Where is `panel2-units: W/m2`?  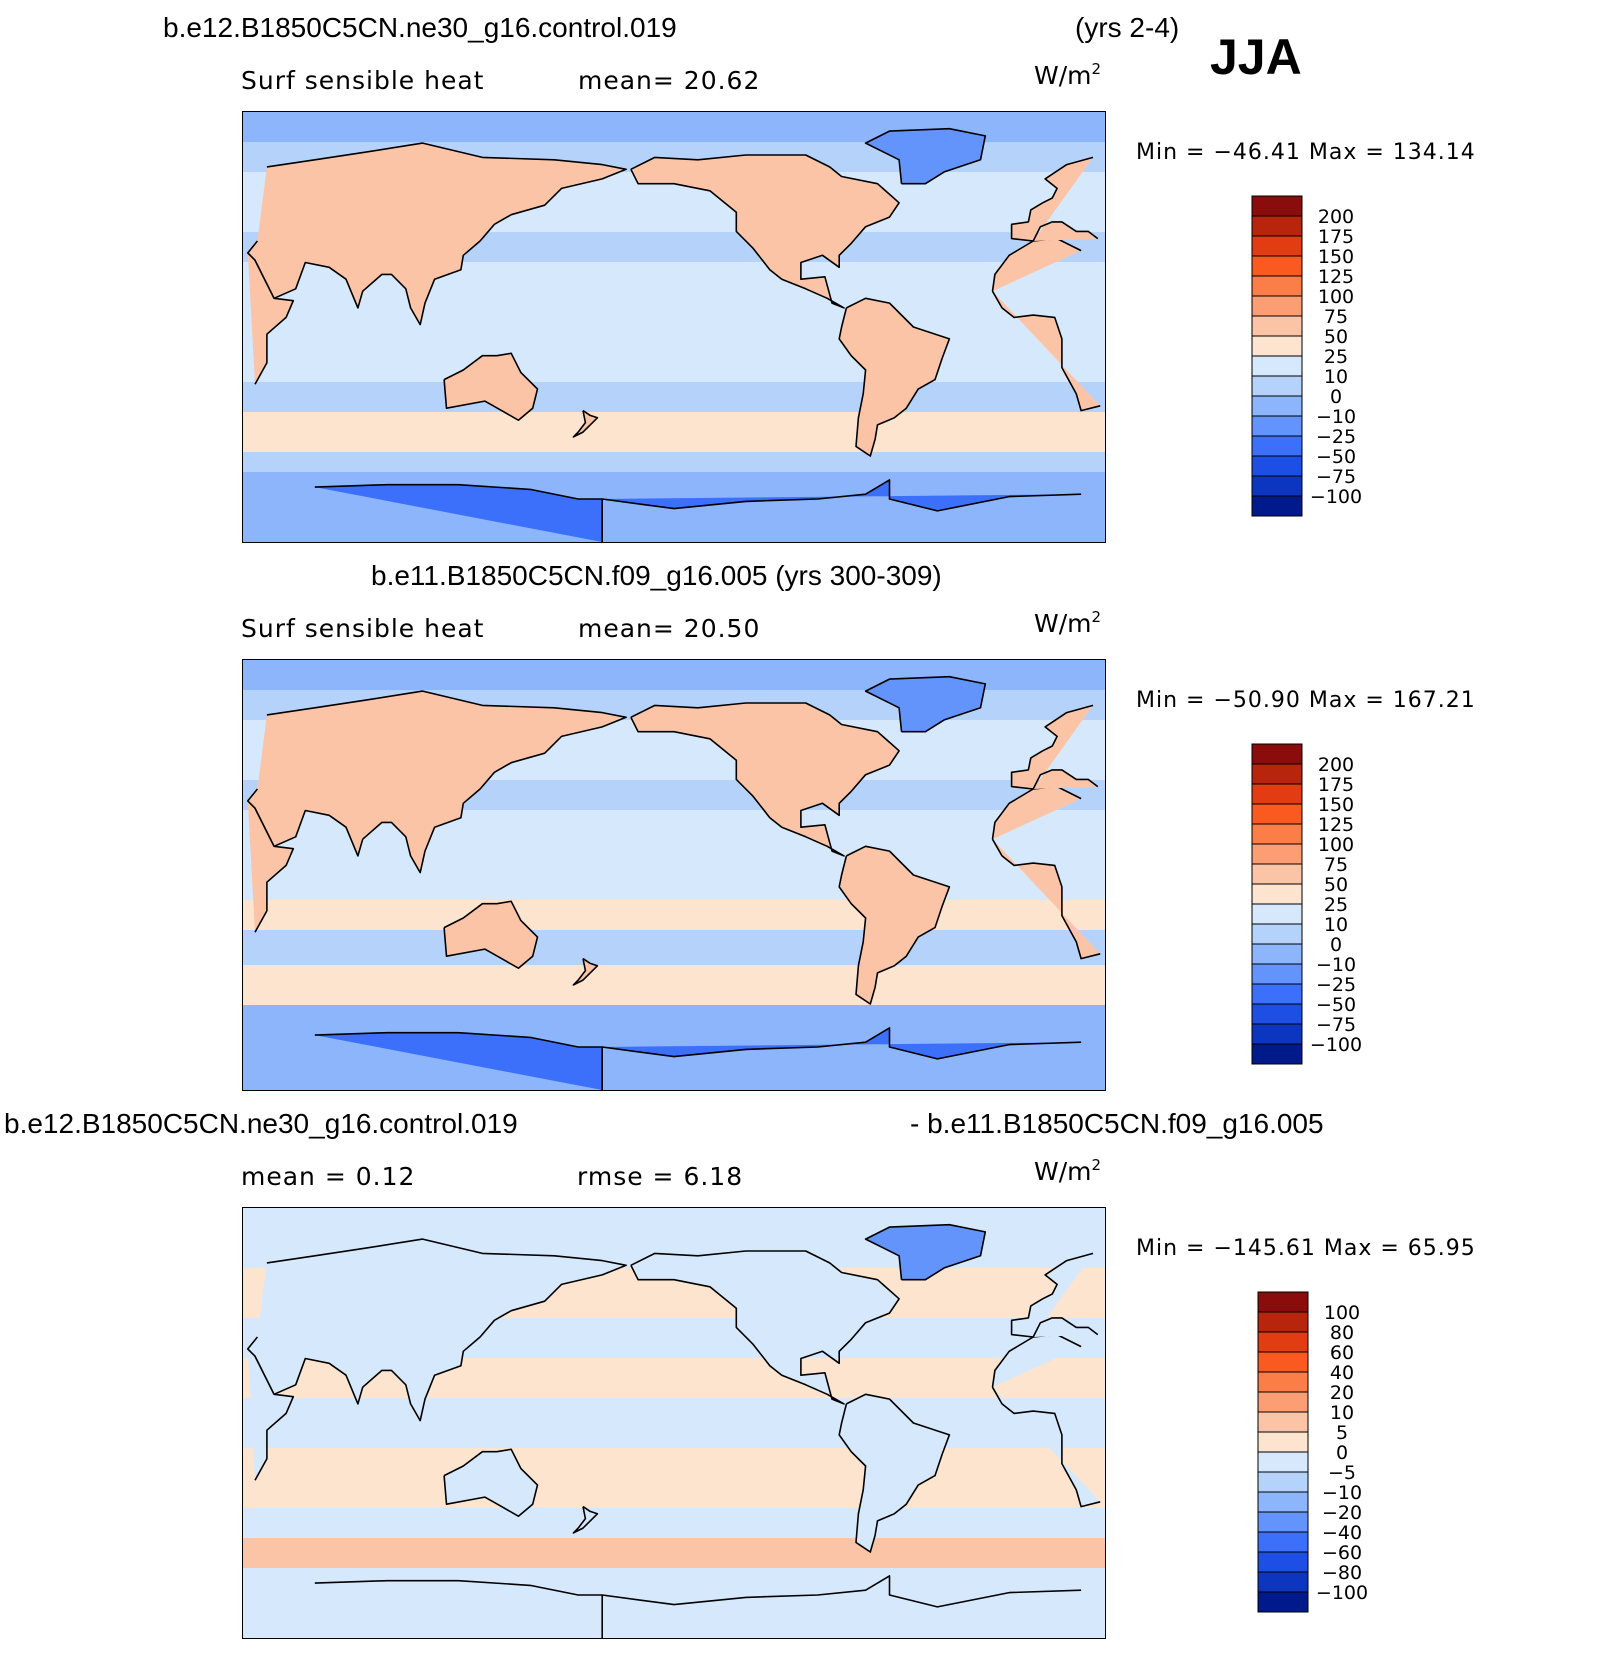
panel2-units: W/m2 is located at coordinates (1068, 623).